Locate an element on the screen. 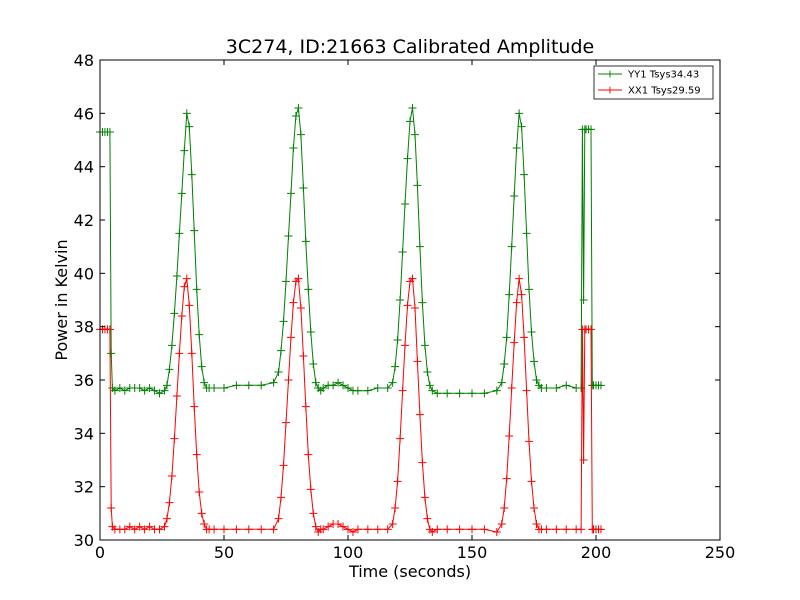 The width and height of the screenshot is (800, 600). x-tick-label: 0 is located at coordinates (100, 552).